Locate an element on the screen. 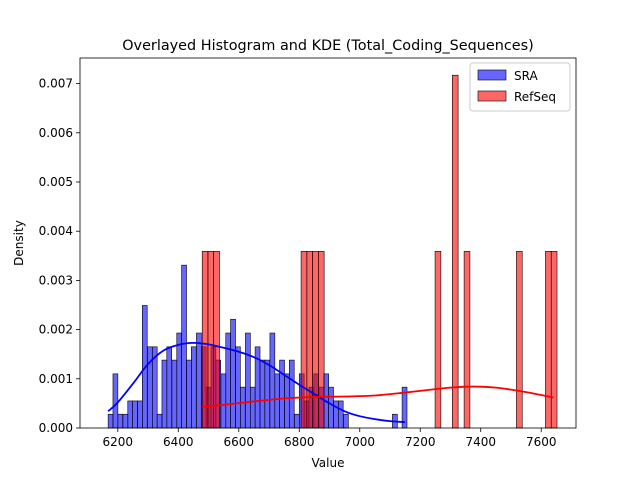  x-axis: 6200 6400 6600 6800 7000 7200 7400 7600 is located at coordinates (330, 438).